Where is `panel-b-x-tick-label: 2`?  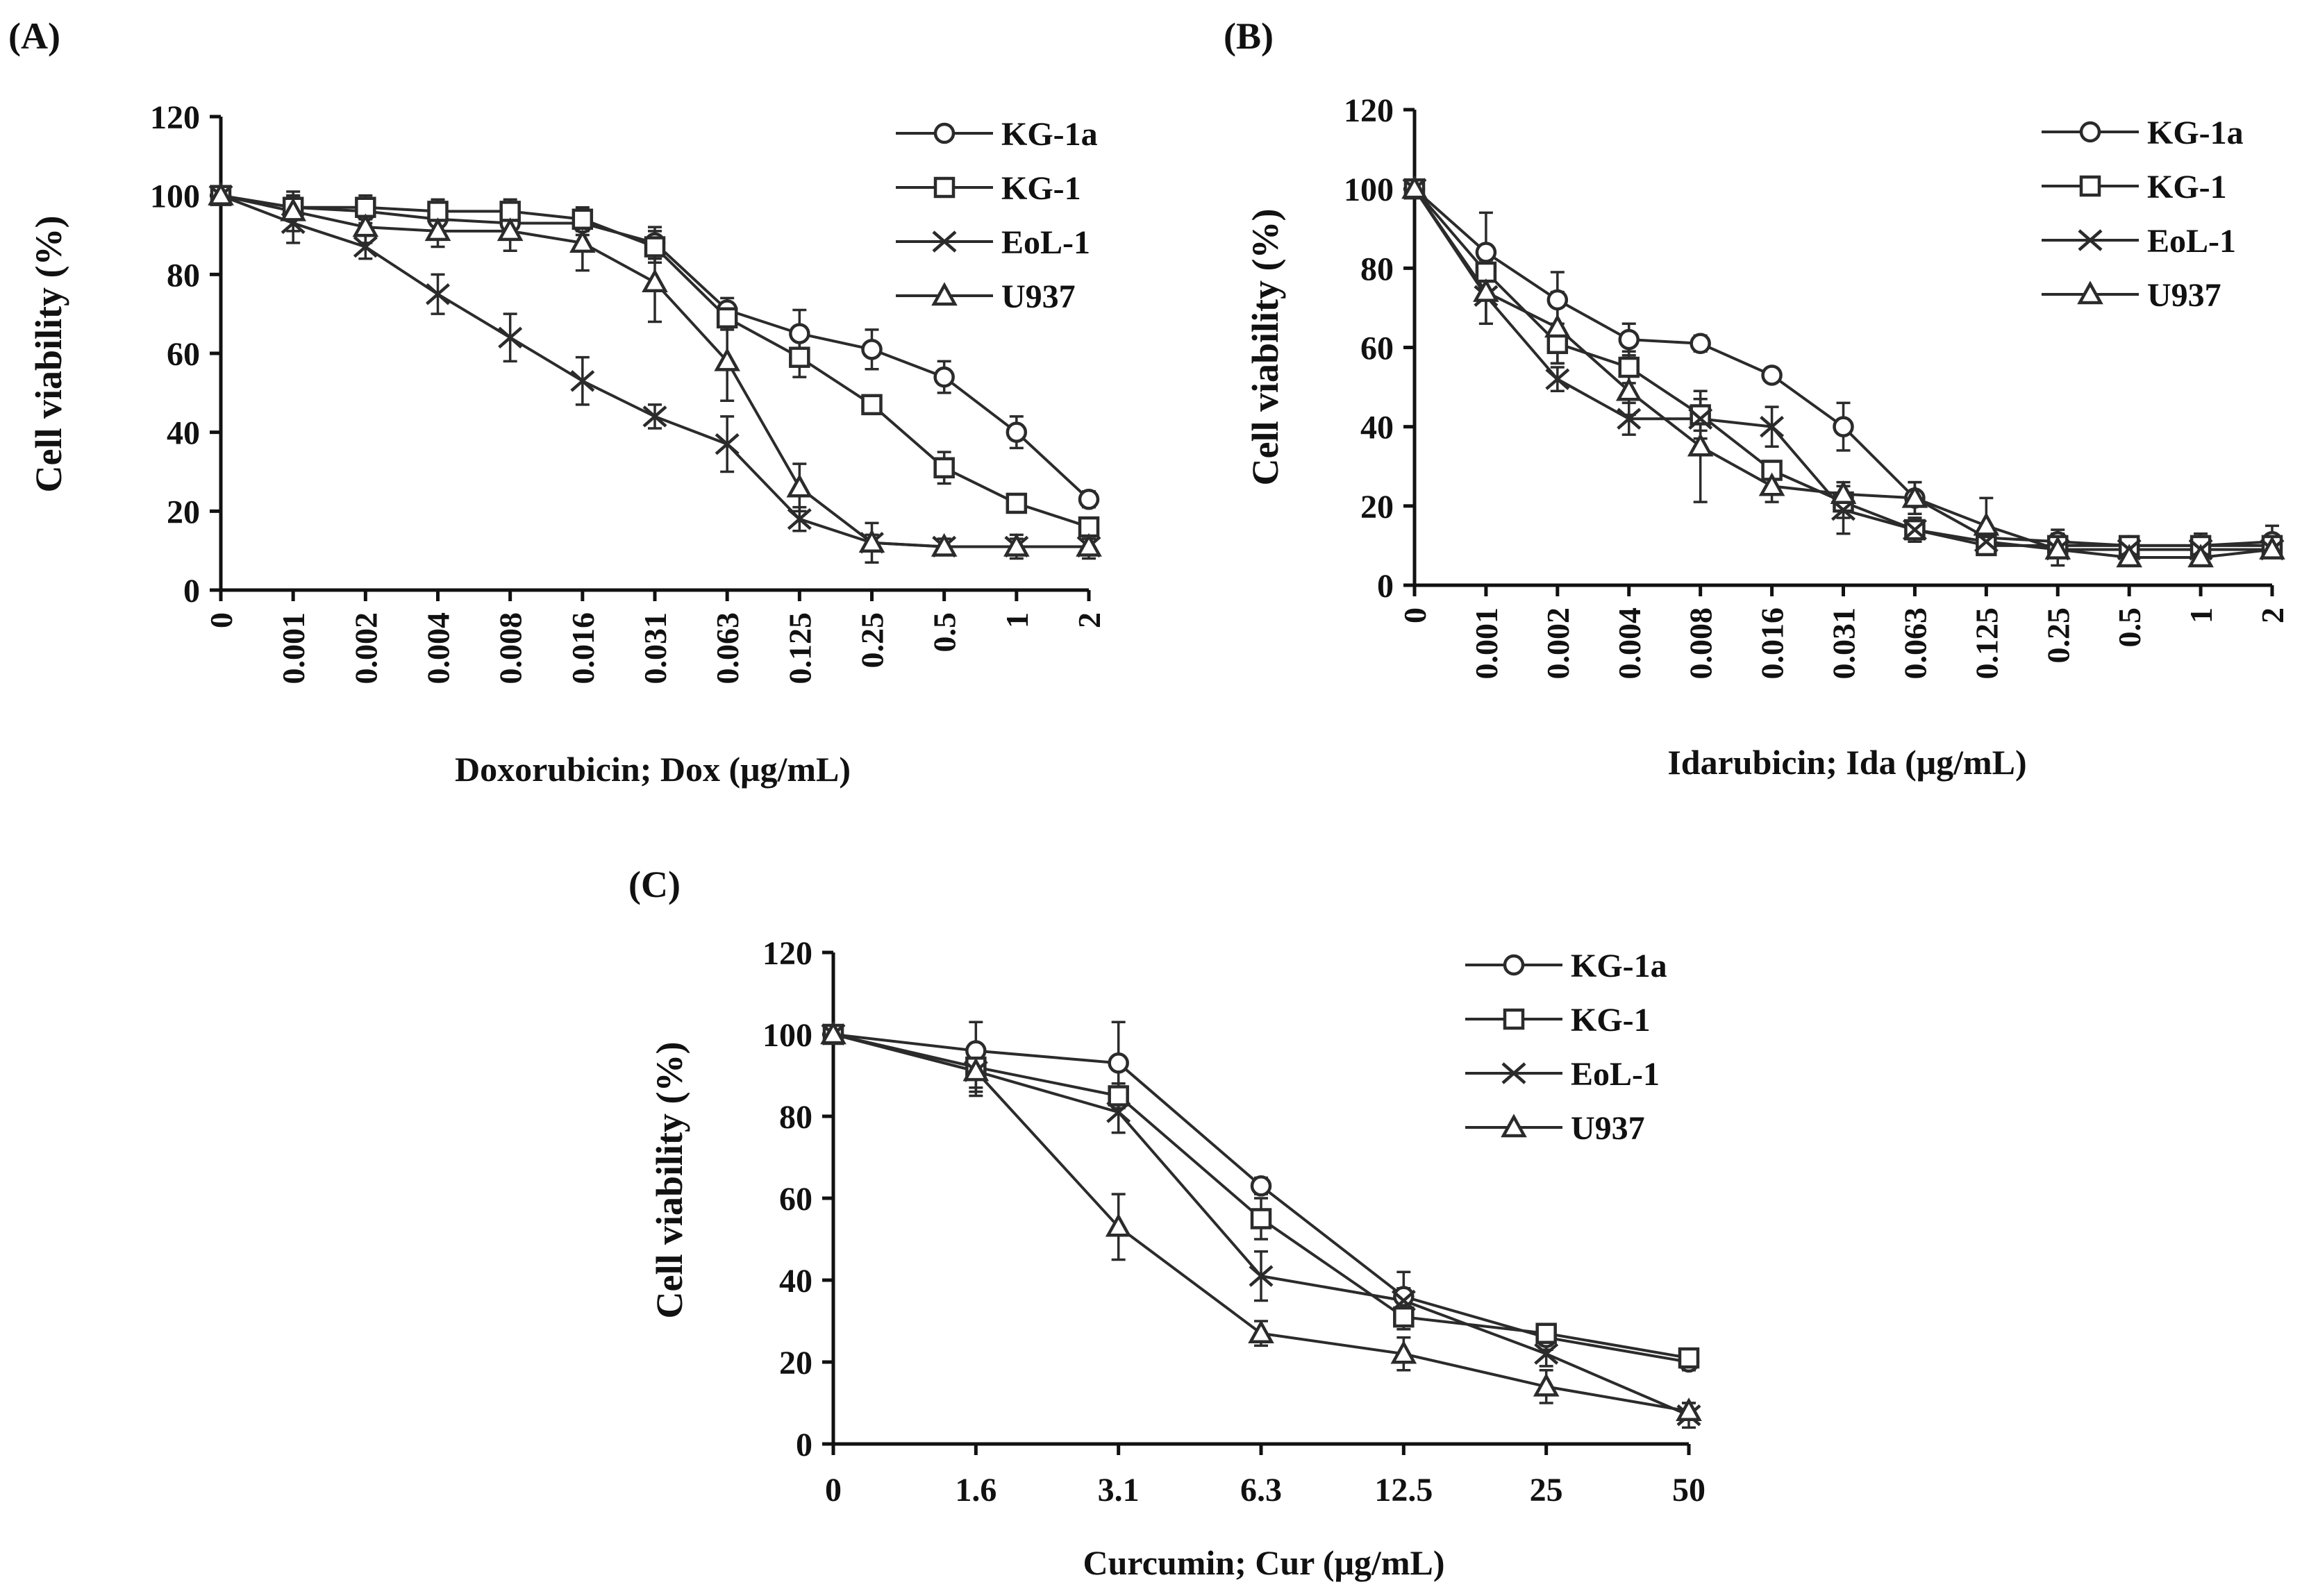 panel-b-x-tick-label: 2 is located at coordinates (2272, 615).